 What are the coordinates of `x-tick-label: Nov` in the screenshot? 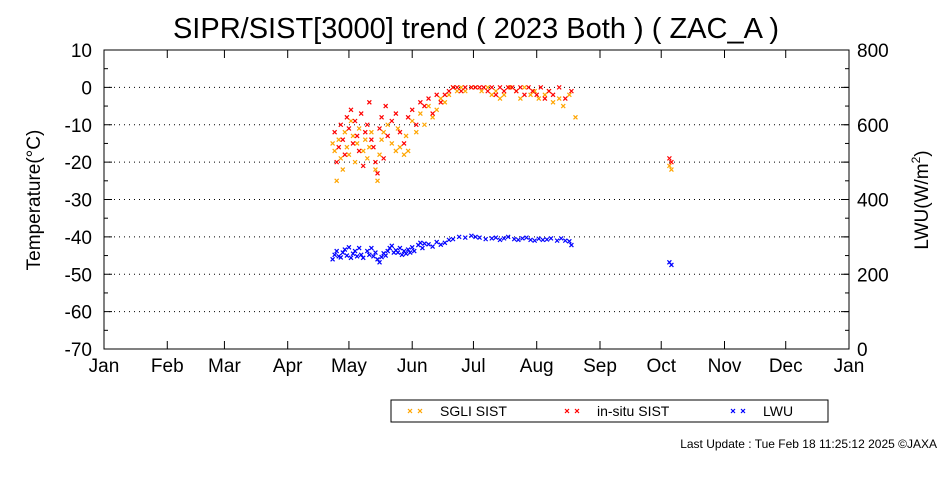 It's located at (725, 366).